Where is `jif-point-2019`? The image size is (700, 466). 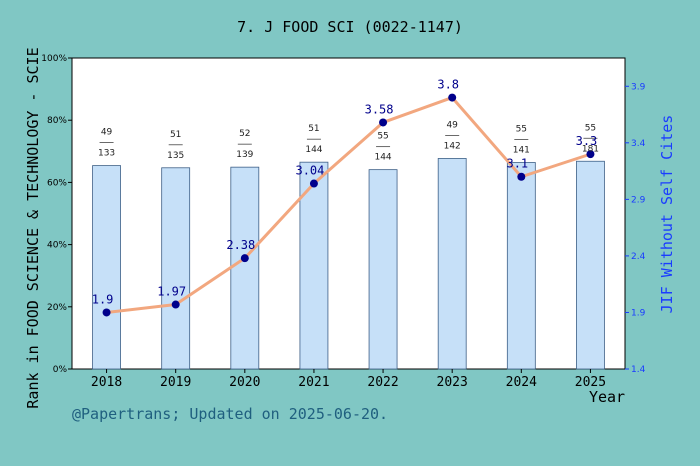 jif-point-2019 is located at coordinates (175, 304).